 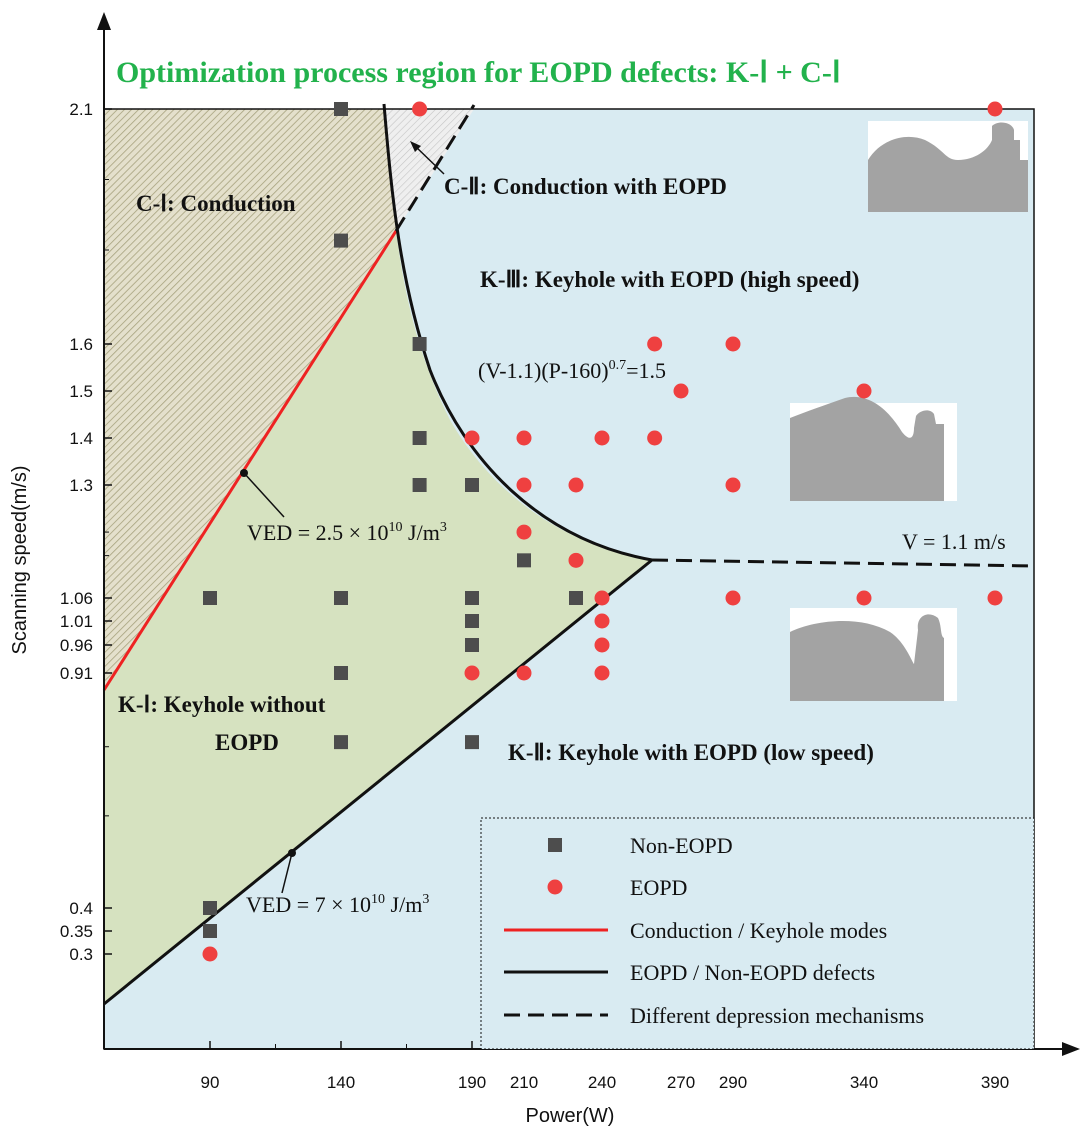 What do you see at coordinates (81, 485) in the screenshot?
I see `y-tick-label: 1.3` at bounding box center [81, 485].